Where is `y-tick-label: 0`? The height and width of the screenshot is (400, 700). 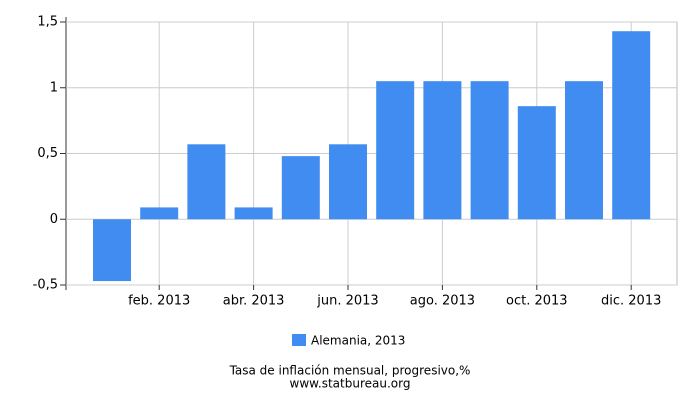 y-tick-label: 0 is located at coordinates (54, 219).